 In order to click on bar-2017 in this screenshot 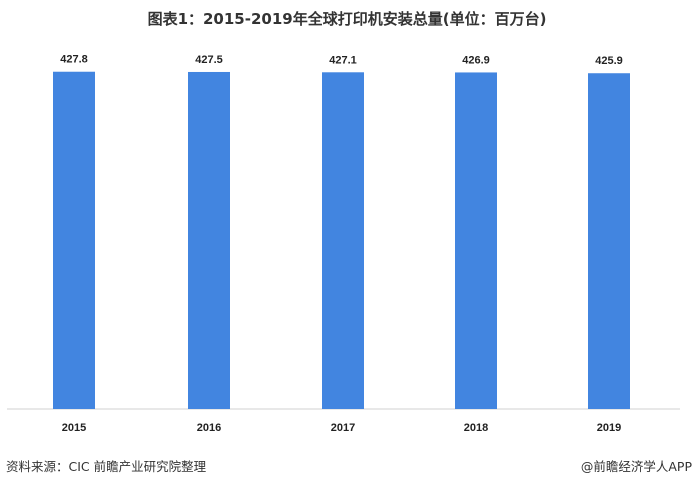, I will do `click(343, 240)`.